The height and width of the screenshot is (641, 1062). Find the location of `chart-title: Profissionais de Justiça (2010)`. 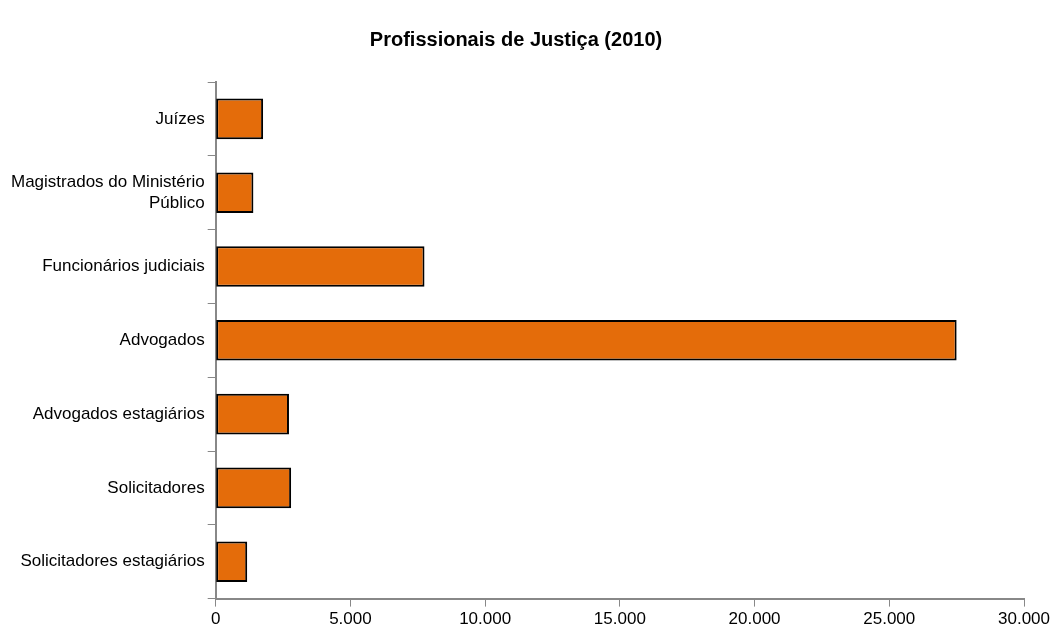

chart-title: Profissionais de Justiça (2010) is located at coordinates (516, 38).